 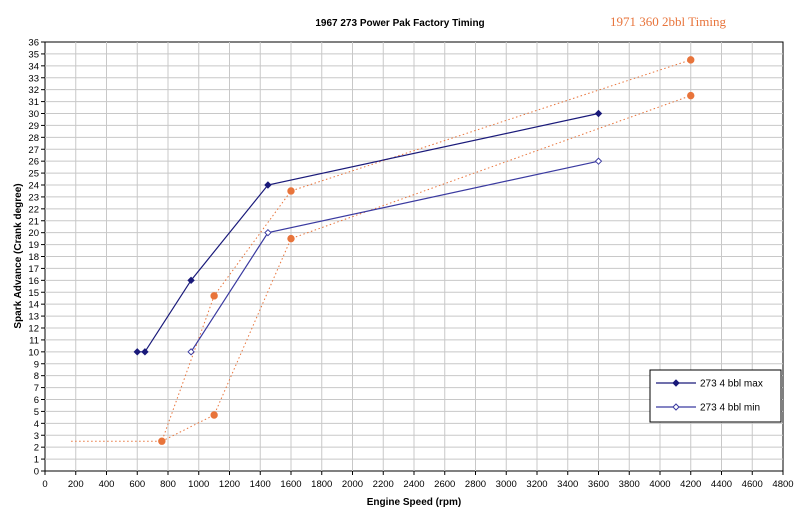 I want to click on legend-label: 273 4 bbl min, so click(x=730, y=408).